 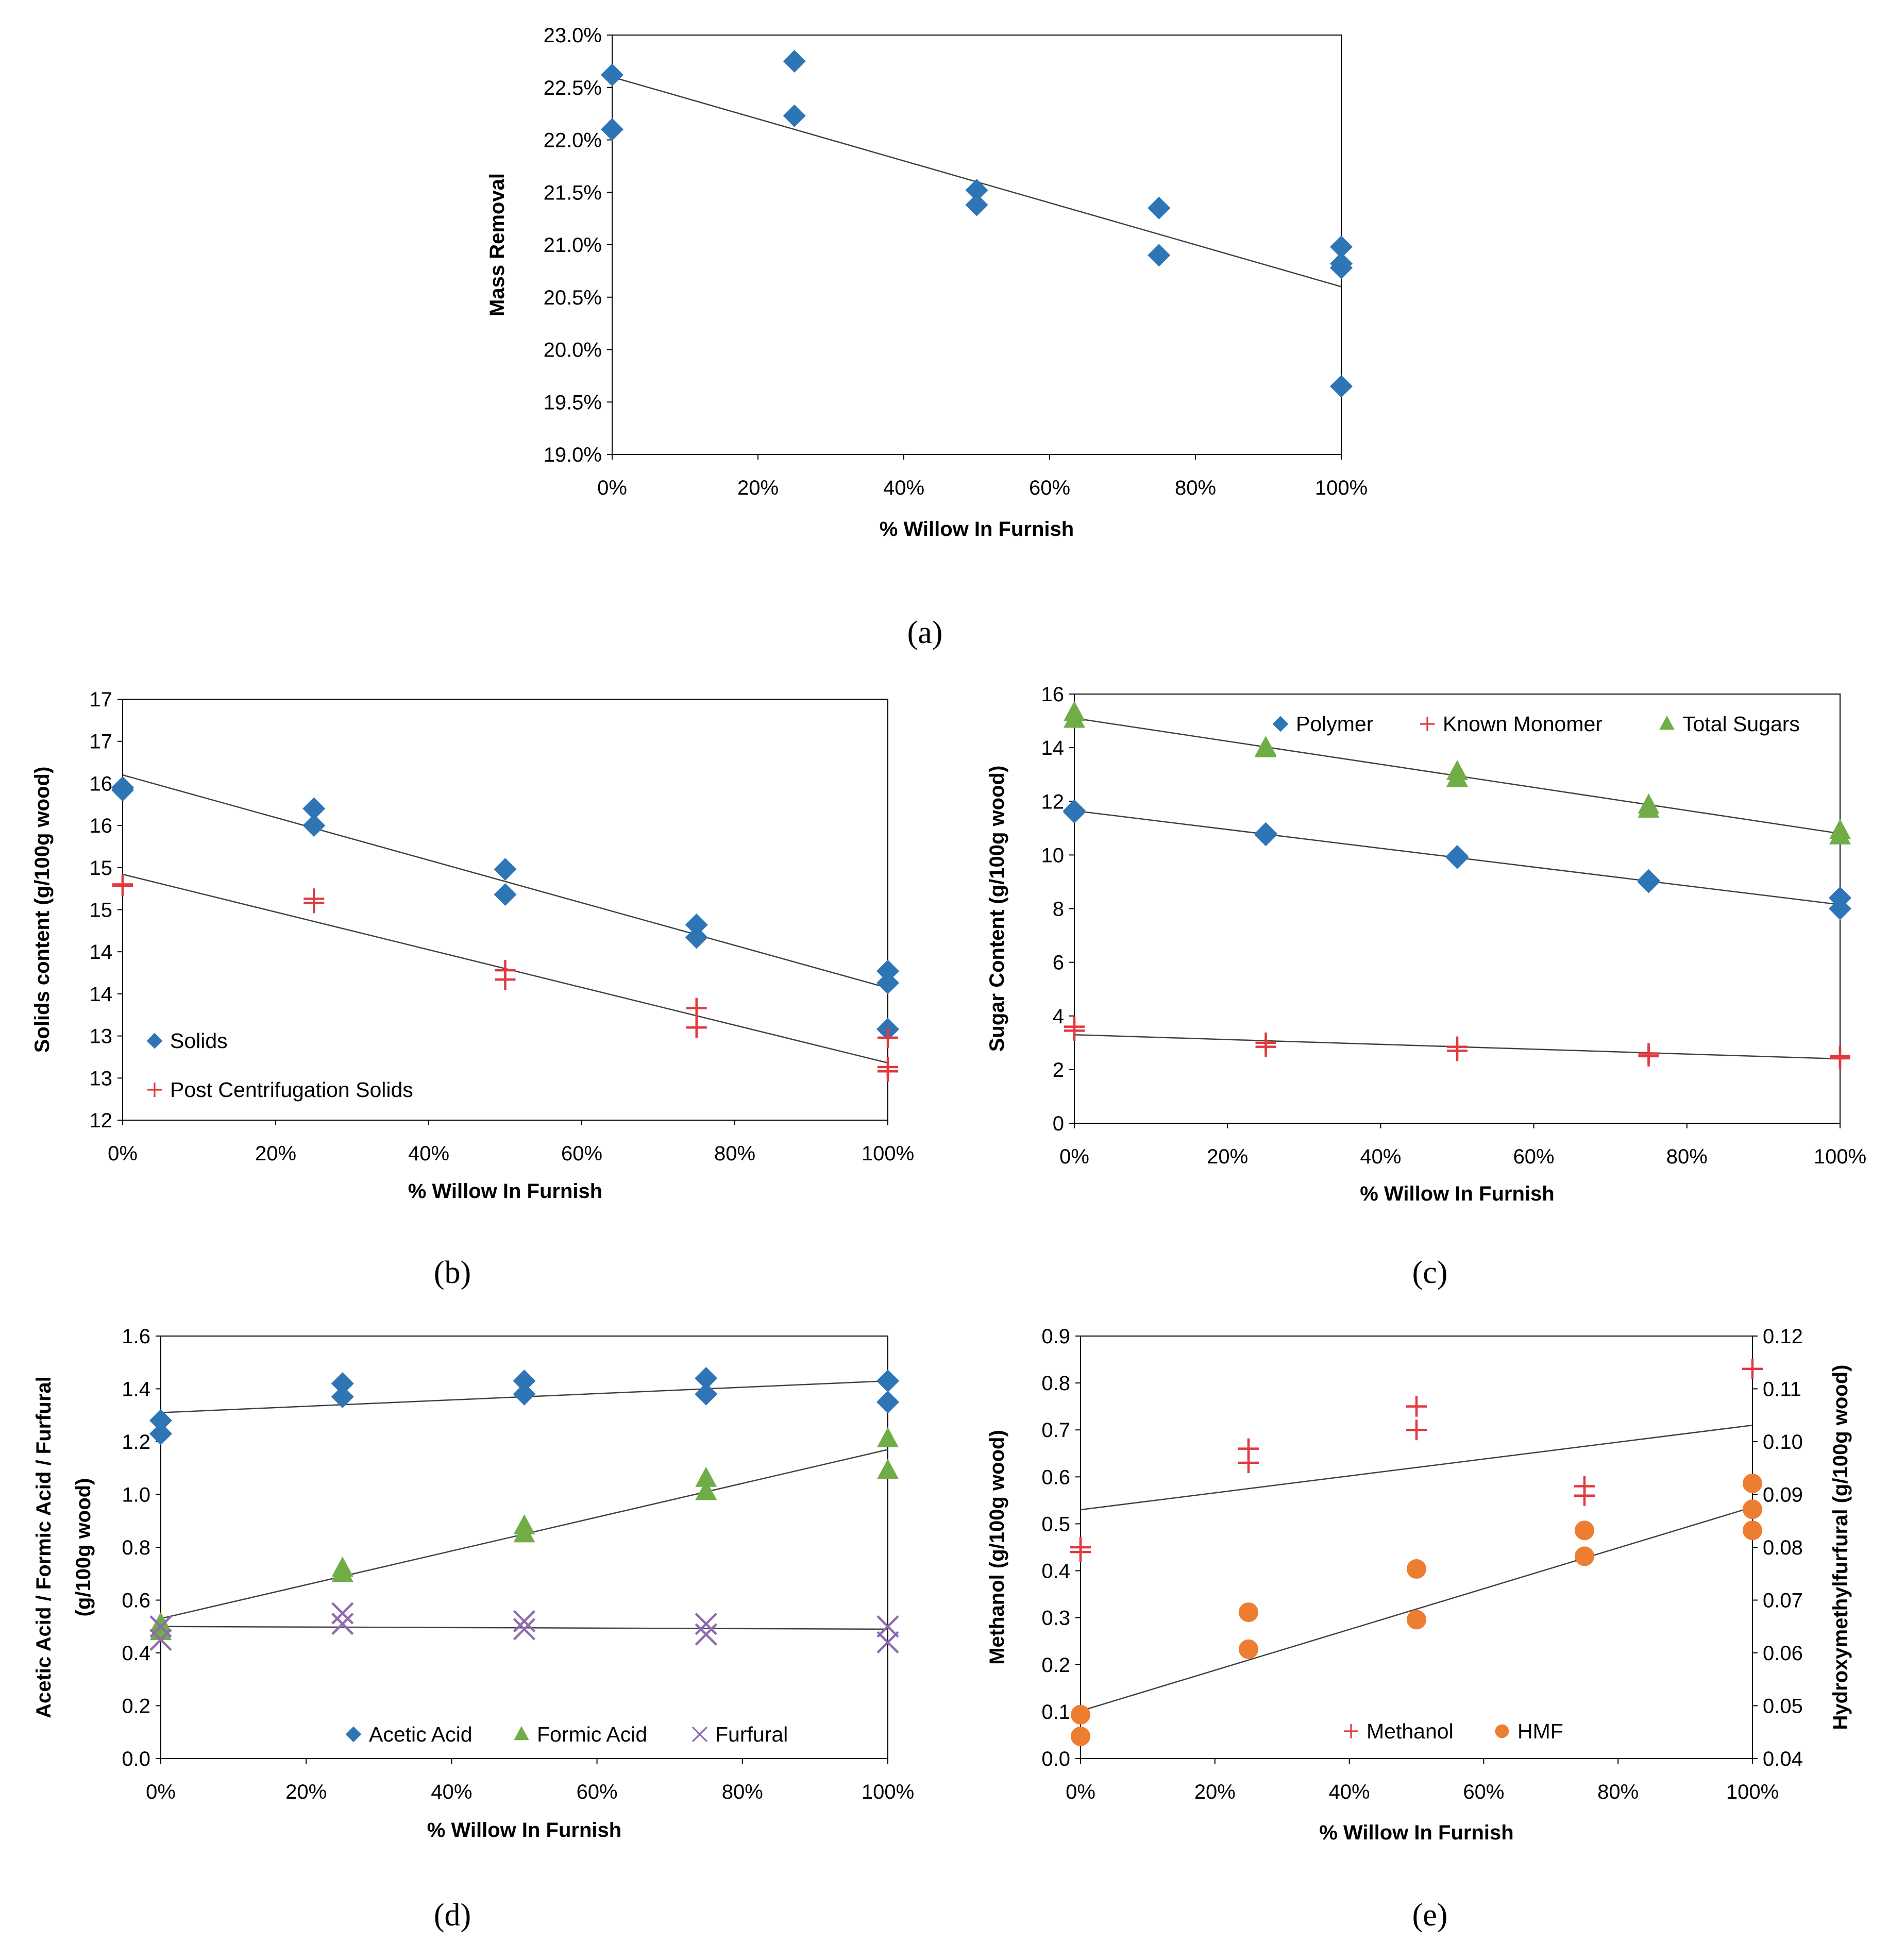 What do you see at coordinates (1349, 1792) in the screenshot?
I see `chart-e-xtick-label: 40%` at bounding box center [1349, 1792].